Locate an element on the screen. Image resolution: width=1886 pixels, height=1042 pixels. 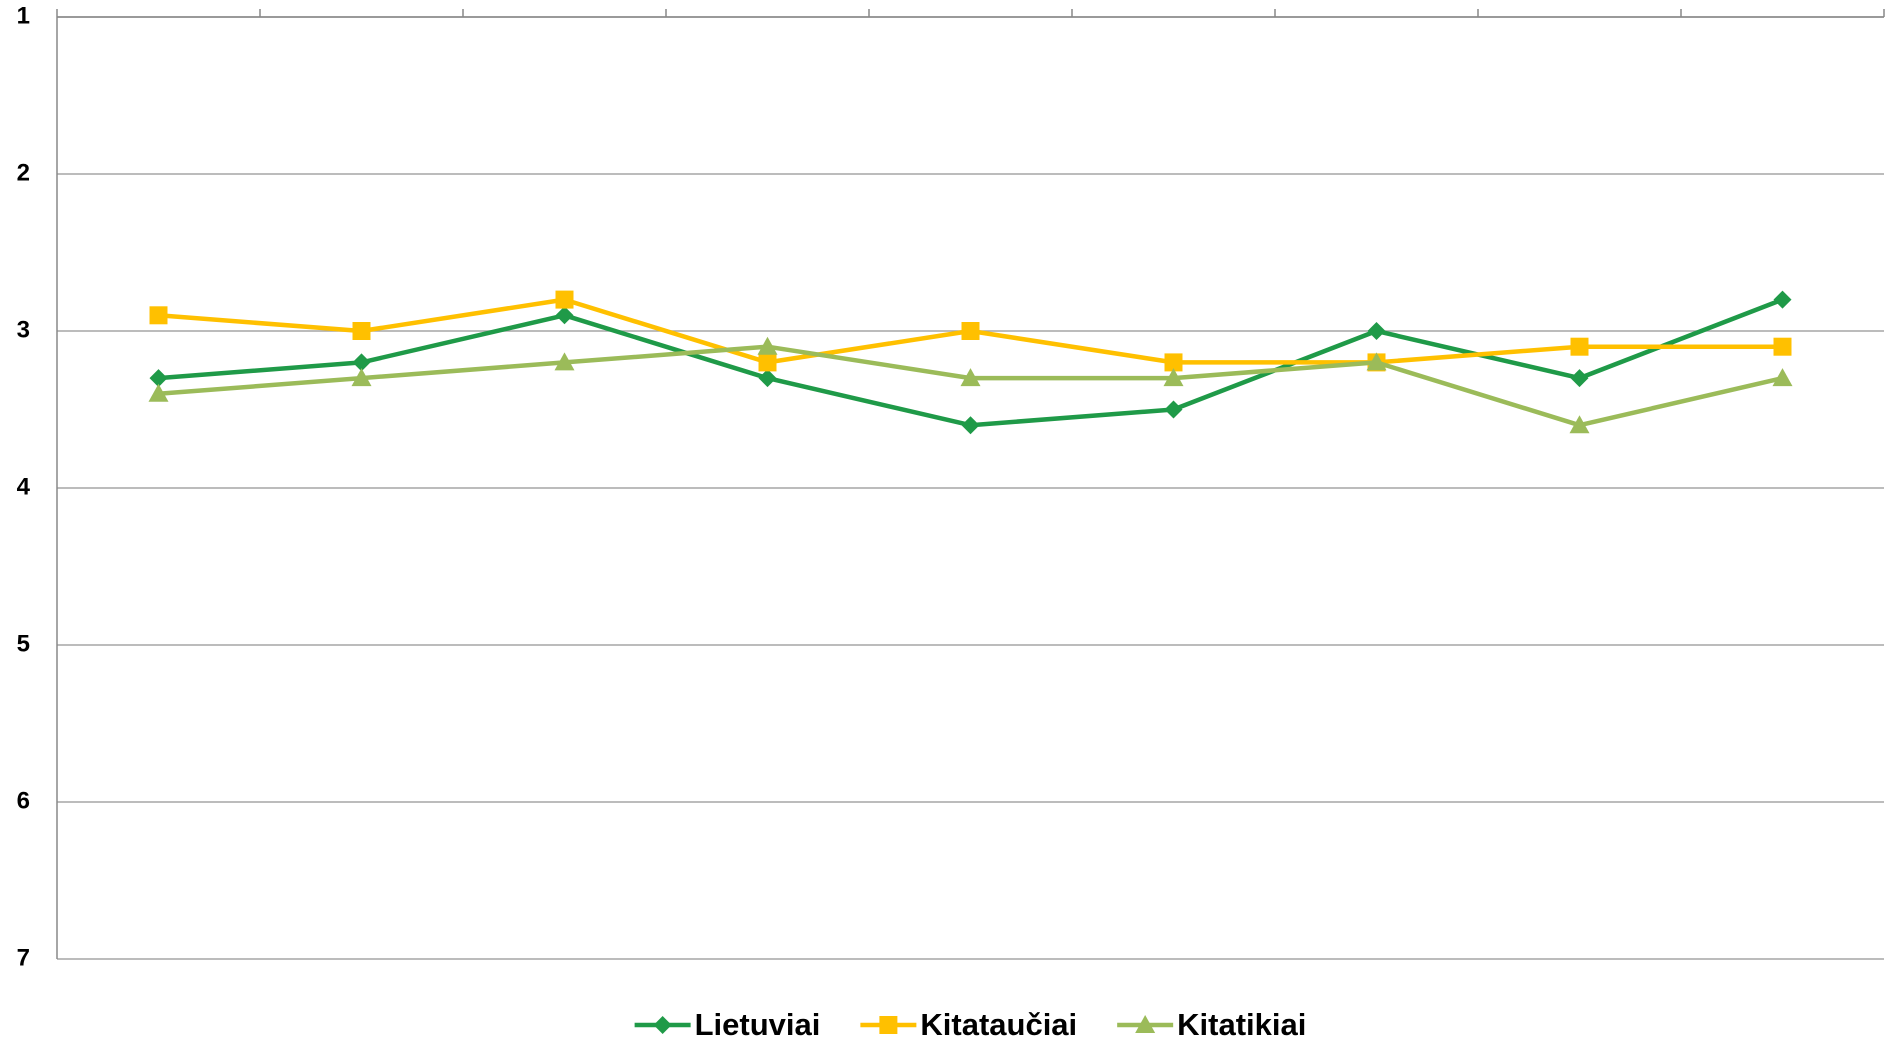
legend-entry: Lietuviai is located at coordinates (727, 1024).